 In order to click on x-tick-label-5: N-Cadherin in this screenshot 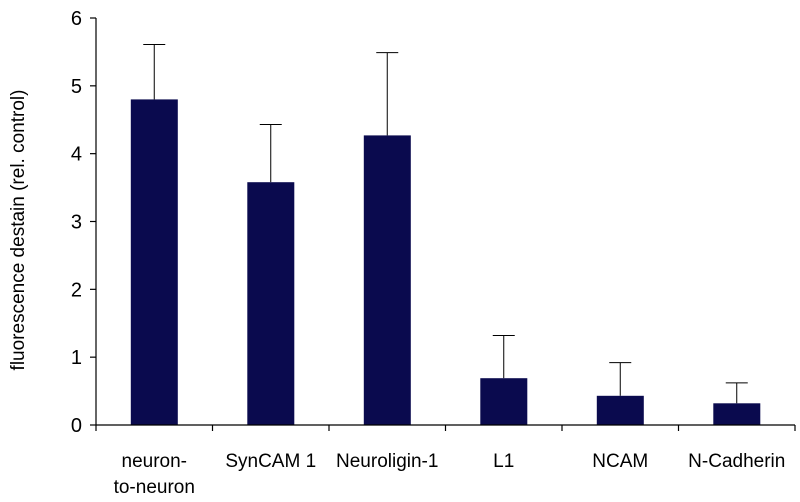, I will do `click(736, 461)`.